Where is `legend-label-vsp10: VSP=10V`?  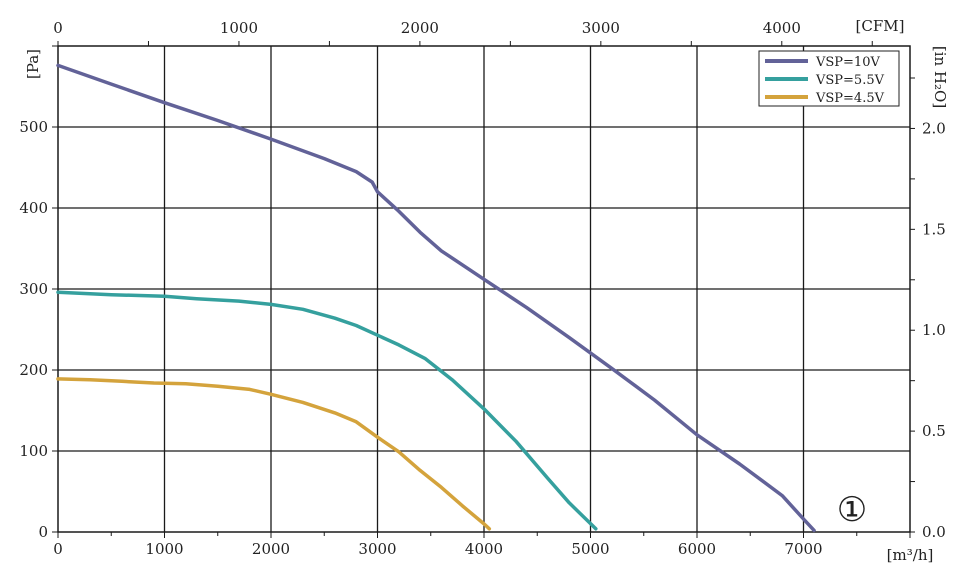
legend-label-vsp10: VSP=10V is located at coordinates (847, 62).